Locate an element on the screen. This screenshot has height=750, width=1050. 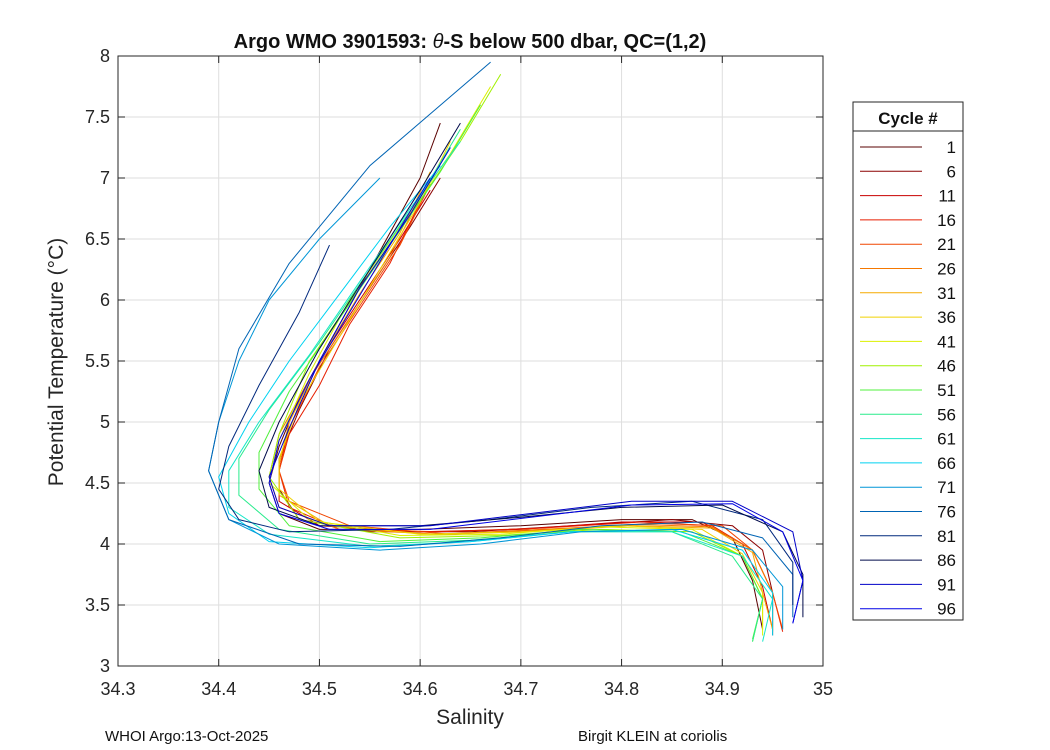
legend-label-86: 86 is located at coordinates (946, 560).